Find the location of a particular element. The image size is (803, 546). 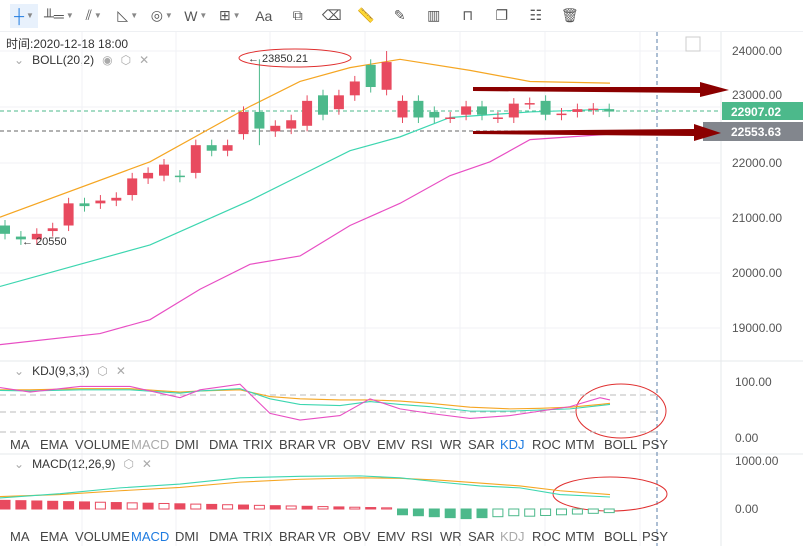

candles-tool: ▥ is located at coordinates (434, 16).